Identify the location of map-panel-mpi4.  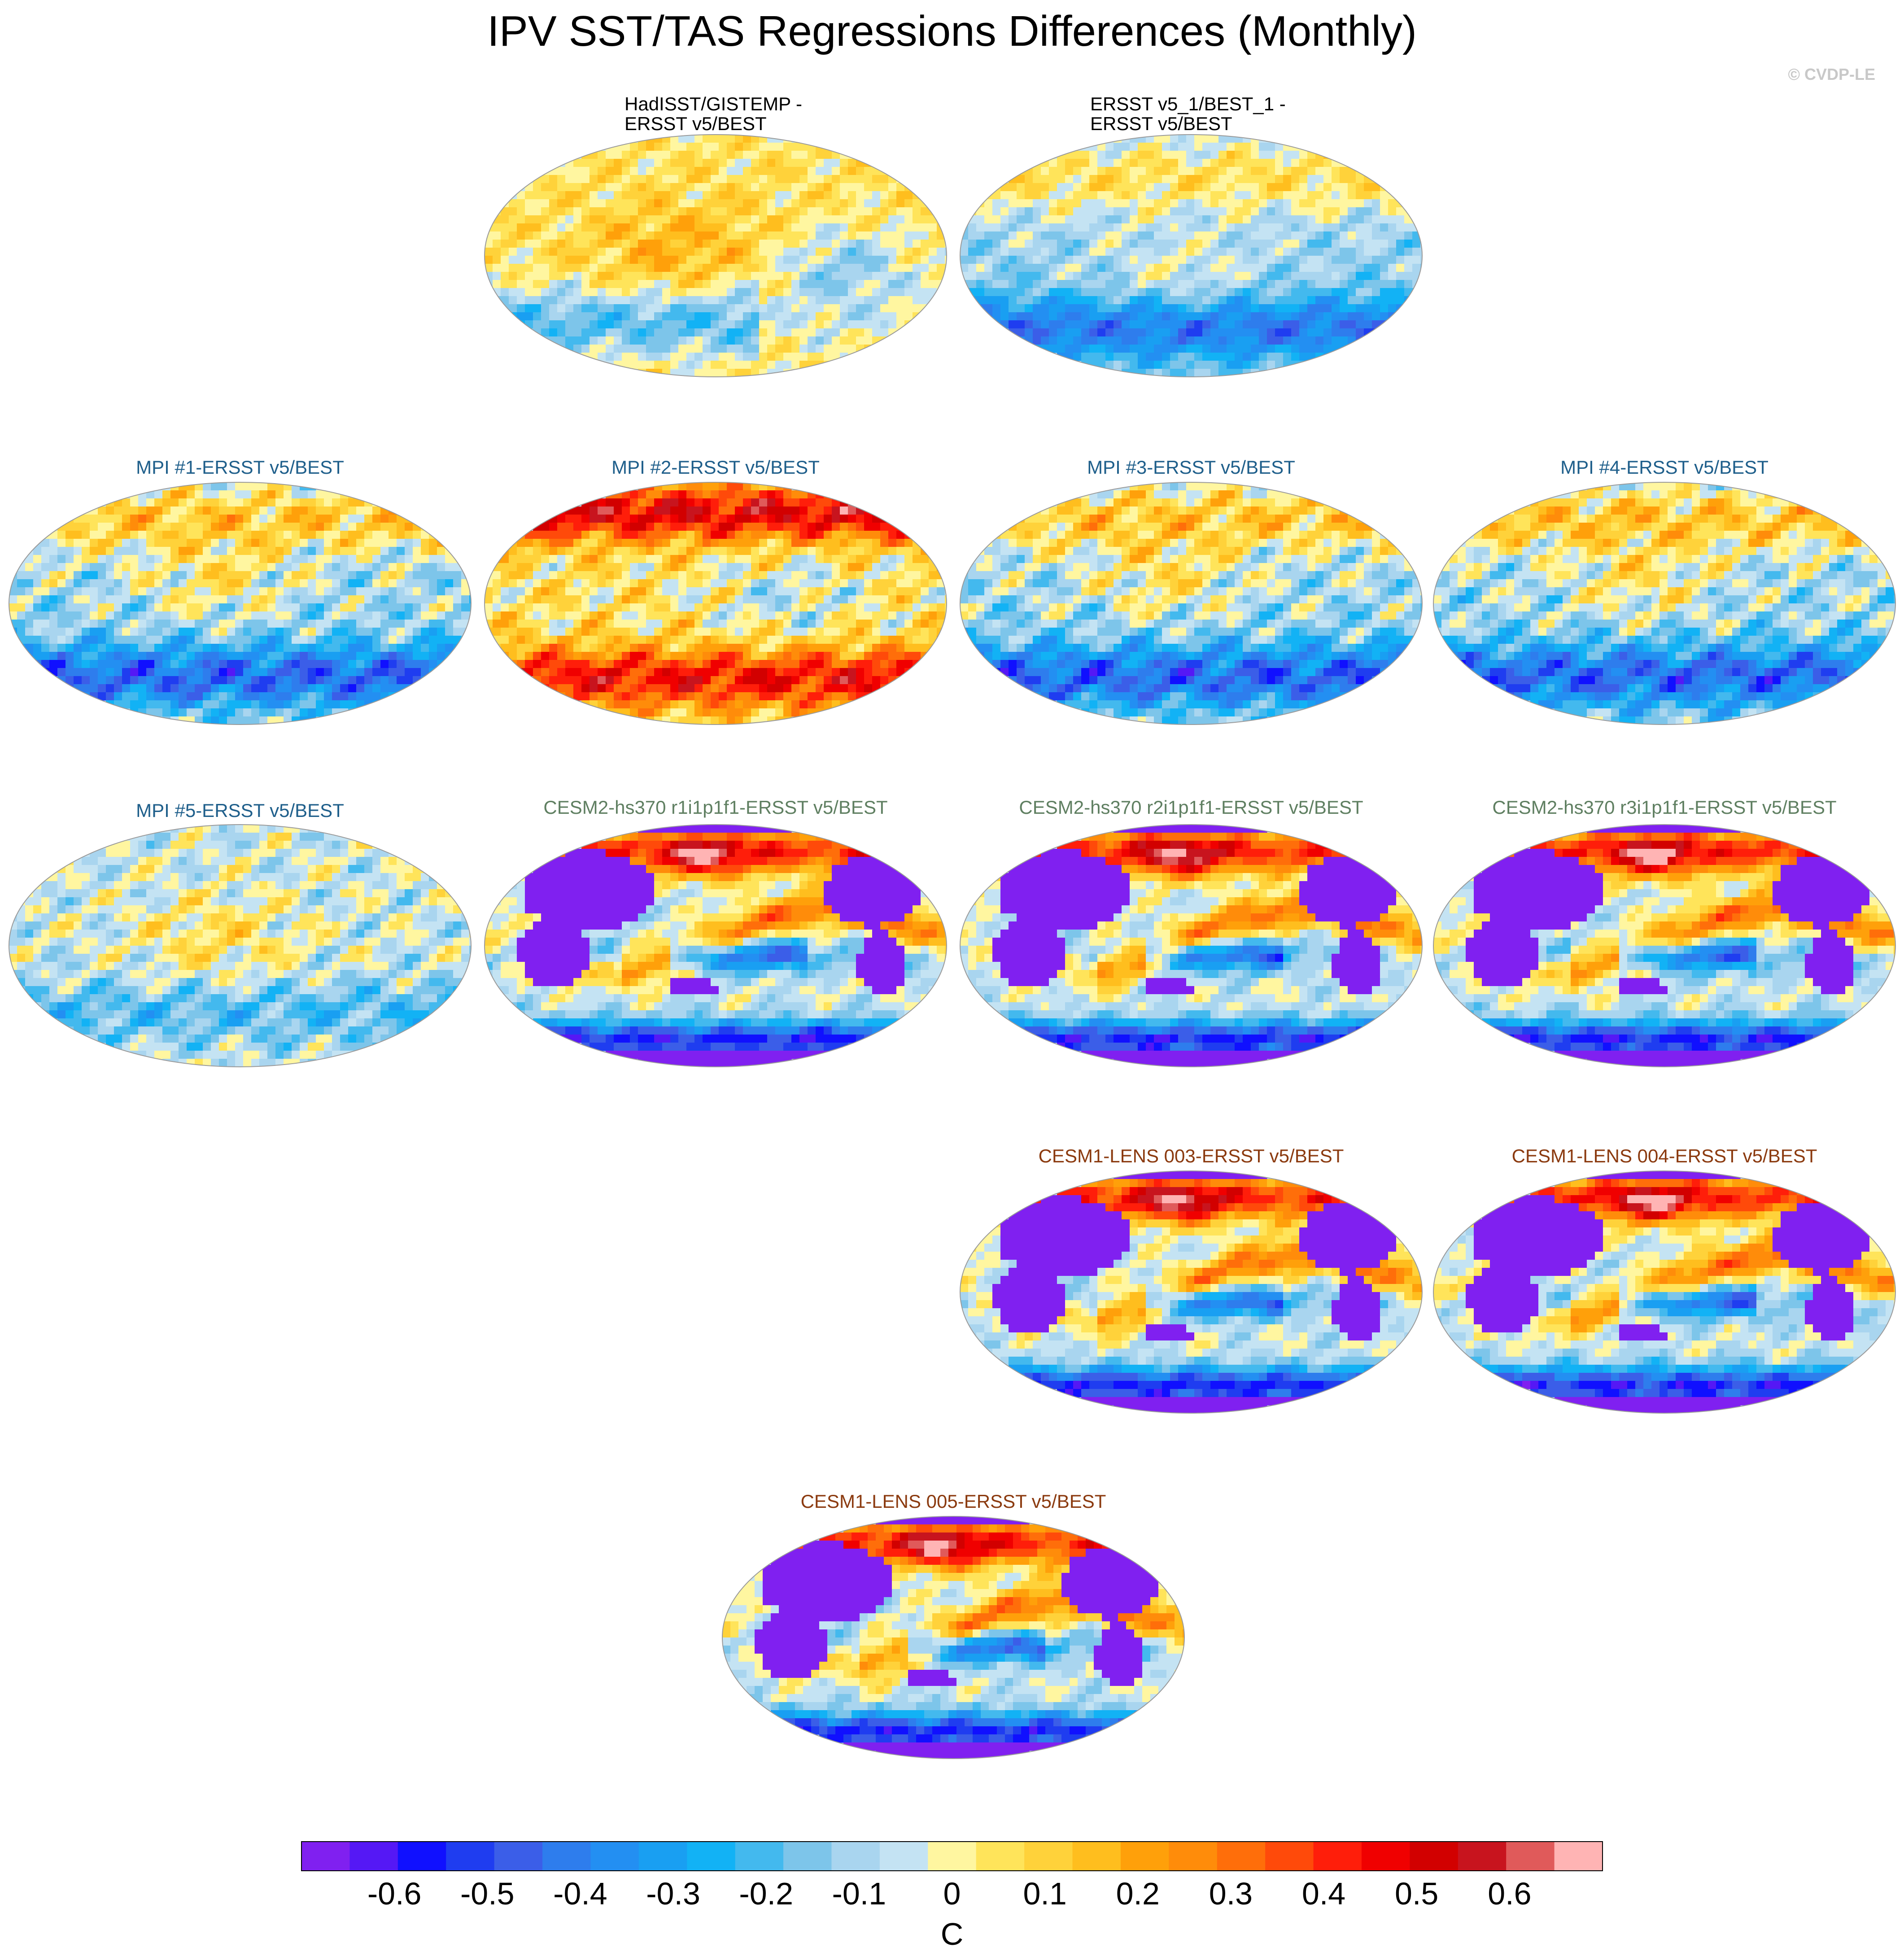
(1665, 603).